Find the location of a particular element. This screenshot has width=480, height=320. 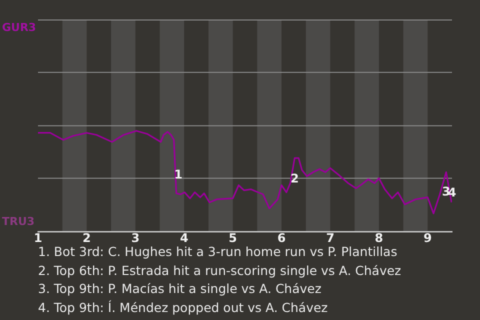

text: TRU3 is located at coordinates (18, 221).